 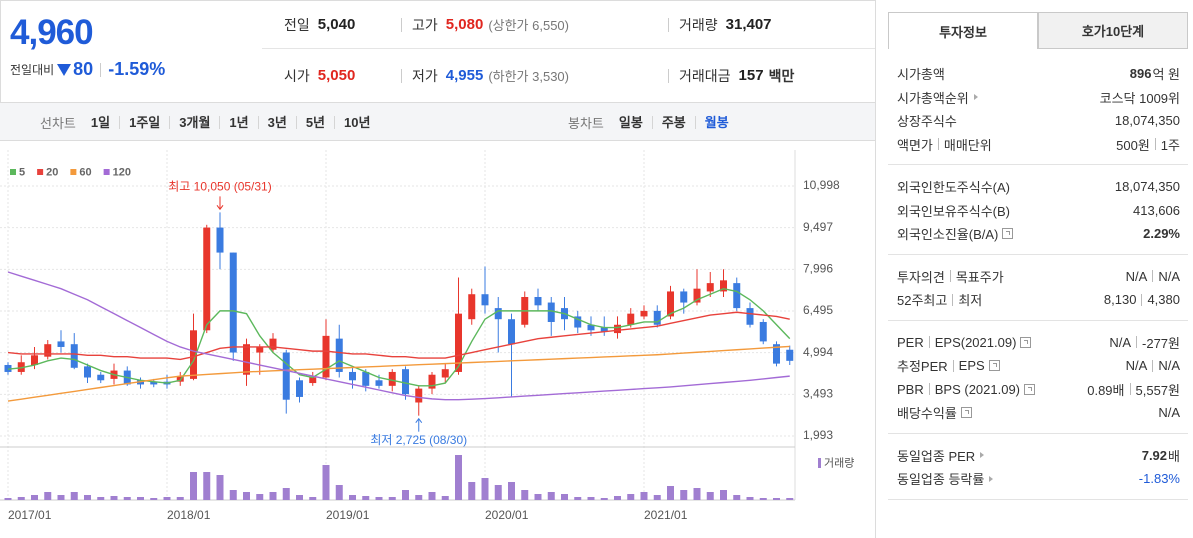 I want to click on info-label-text: 투자의견, so click(x=921, y=277).